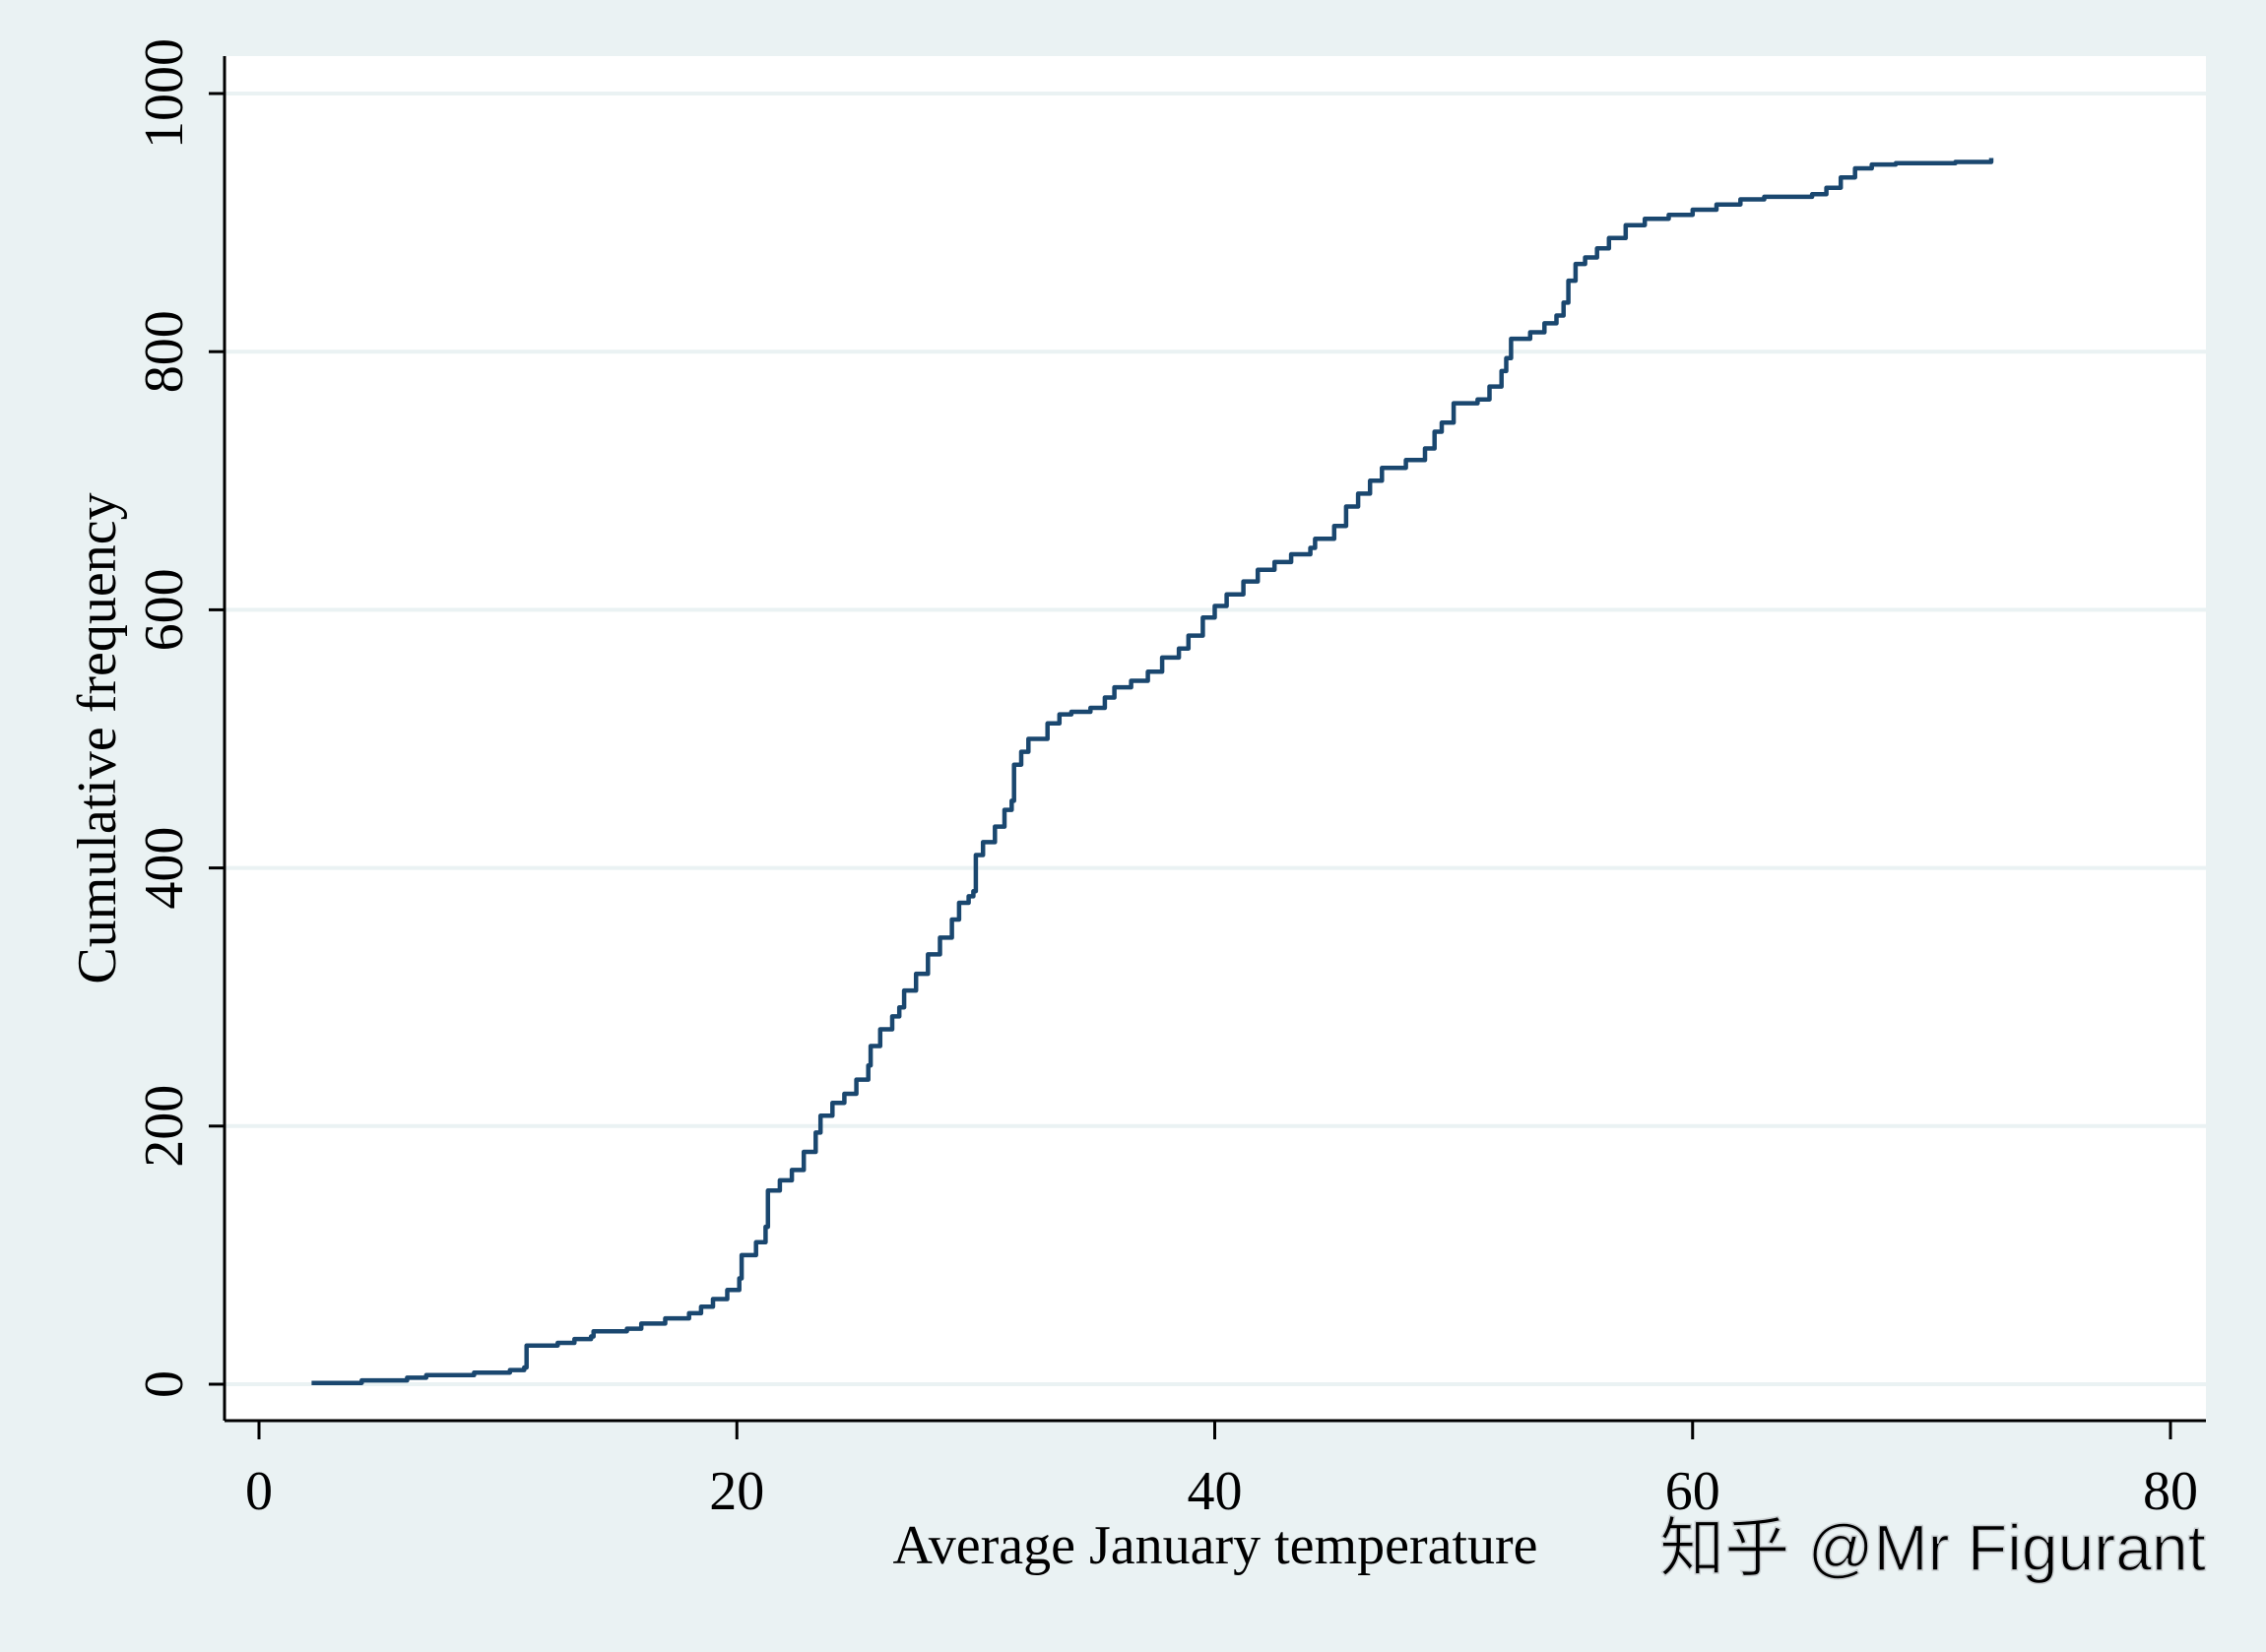 This screenshot has width=2266, height=1652. What do you see at coordinates (164, 94) in the screenshot?
I see `y-tick-label-1000: 1000` at bounding box center [164, 94].